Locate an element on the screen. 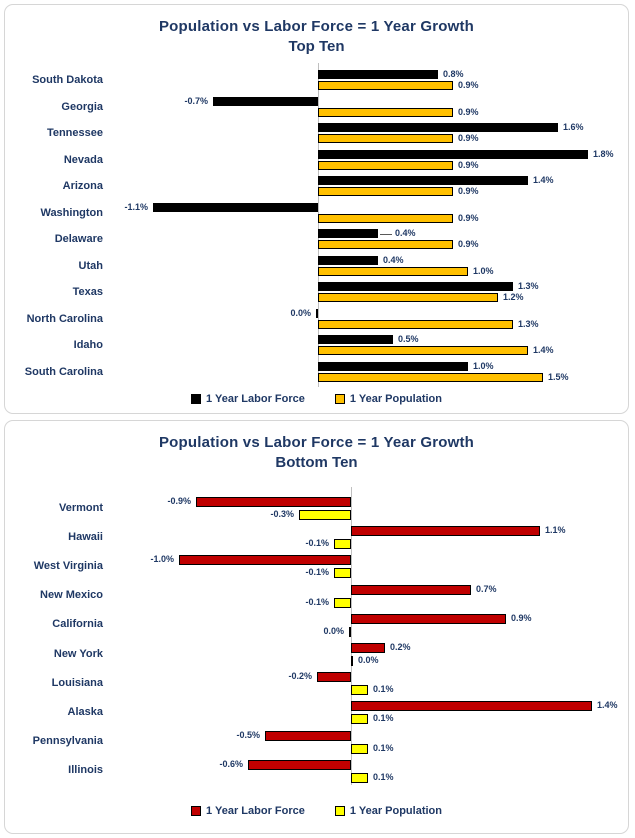 The width and height of the screenshot is (635, 838). category-label: South Dakota is located at coordinates (67, 80).